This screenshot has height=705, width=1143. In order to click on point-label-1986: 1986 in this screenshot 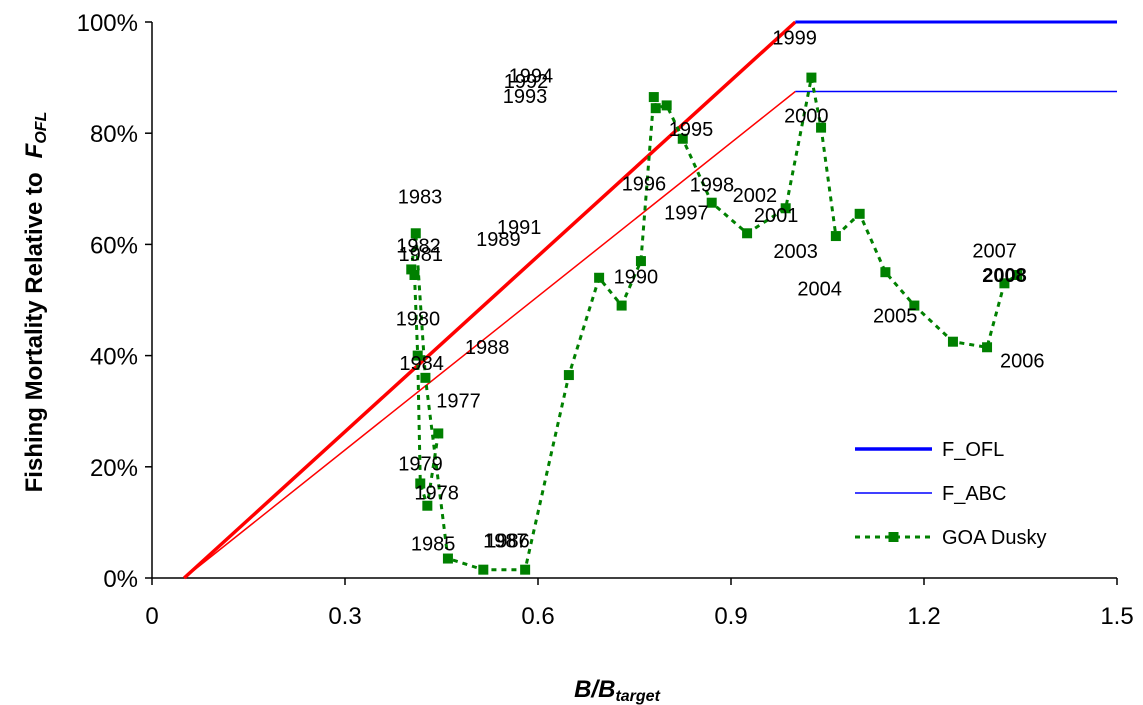, I will do `click(507, 542)`.